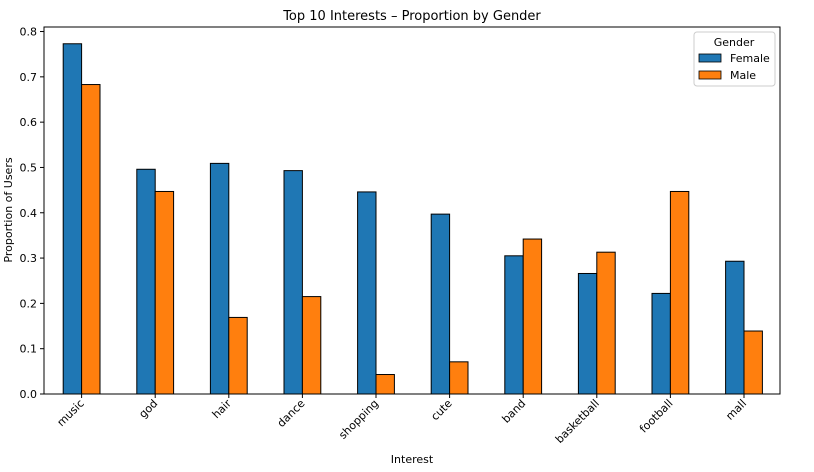  I want to click on x-tick-label: dance, so click(291, 413).